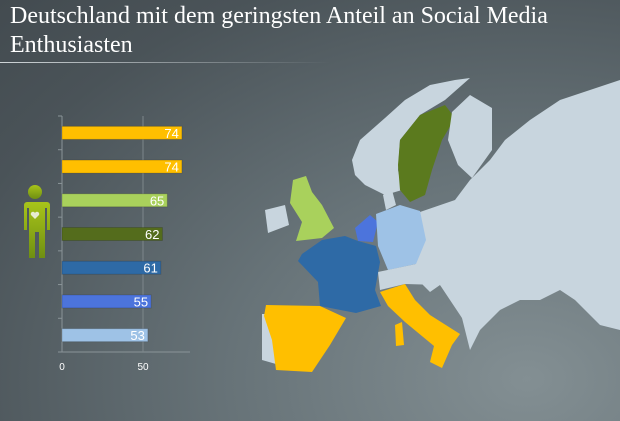  Describe the element at coordinates (157, 200) in the screenshot. I see `bar-value-label: 65` at that location.